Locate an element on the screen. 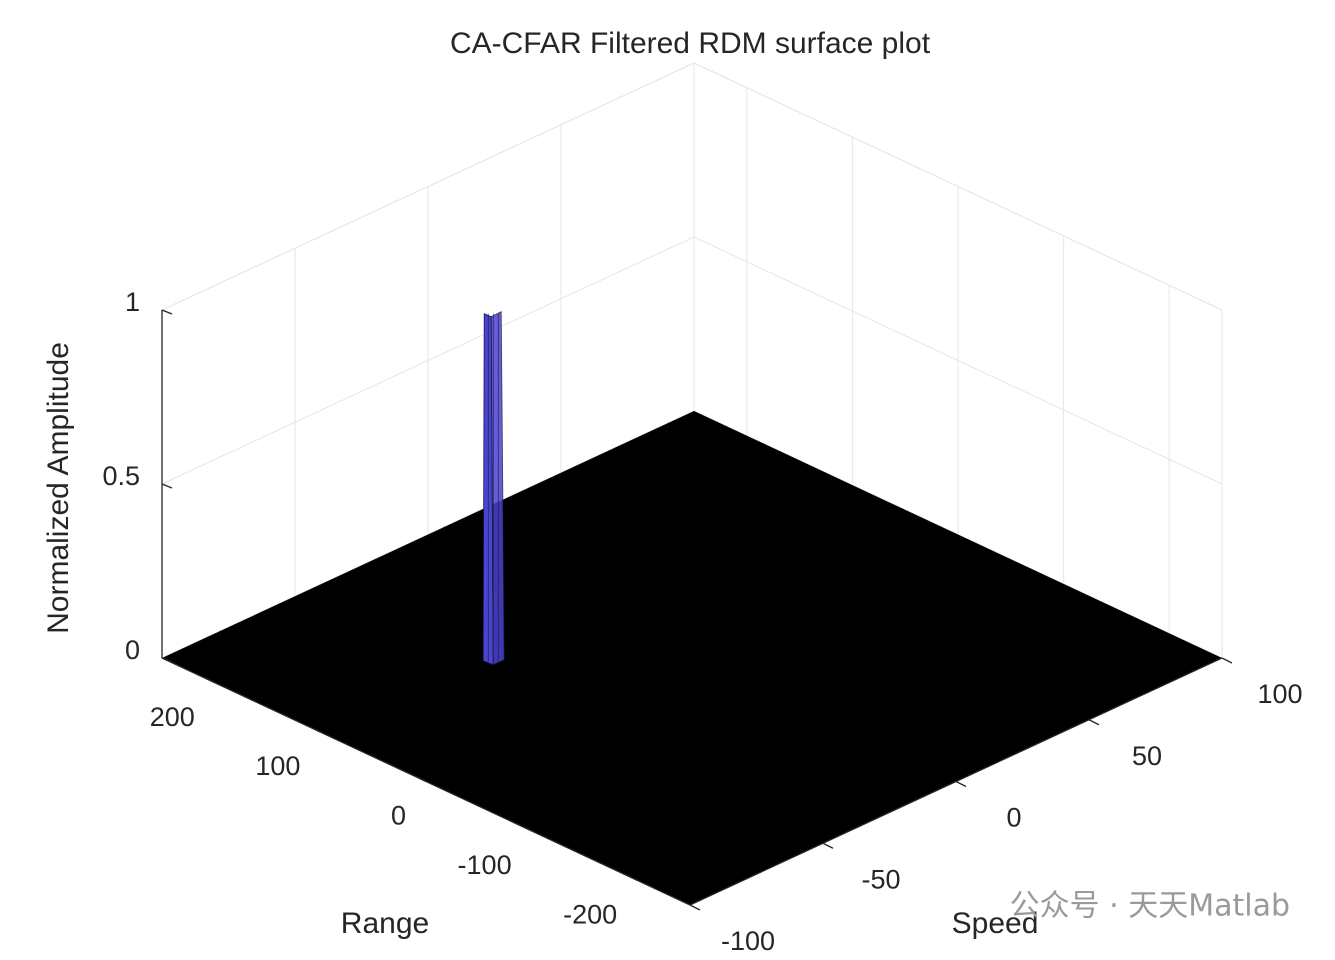 The width and height of the screenshot is (1335, 960). y-tick-label: -100 is located at coordinates (748, 941).